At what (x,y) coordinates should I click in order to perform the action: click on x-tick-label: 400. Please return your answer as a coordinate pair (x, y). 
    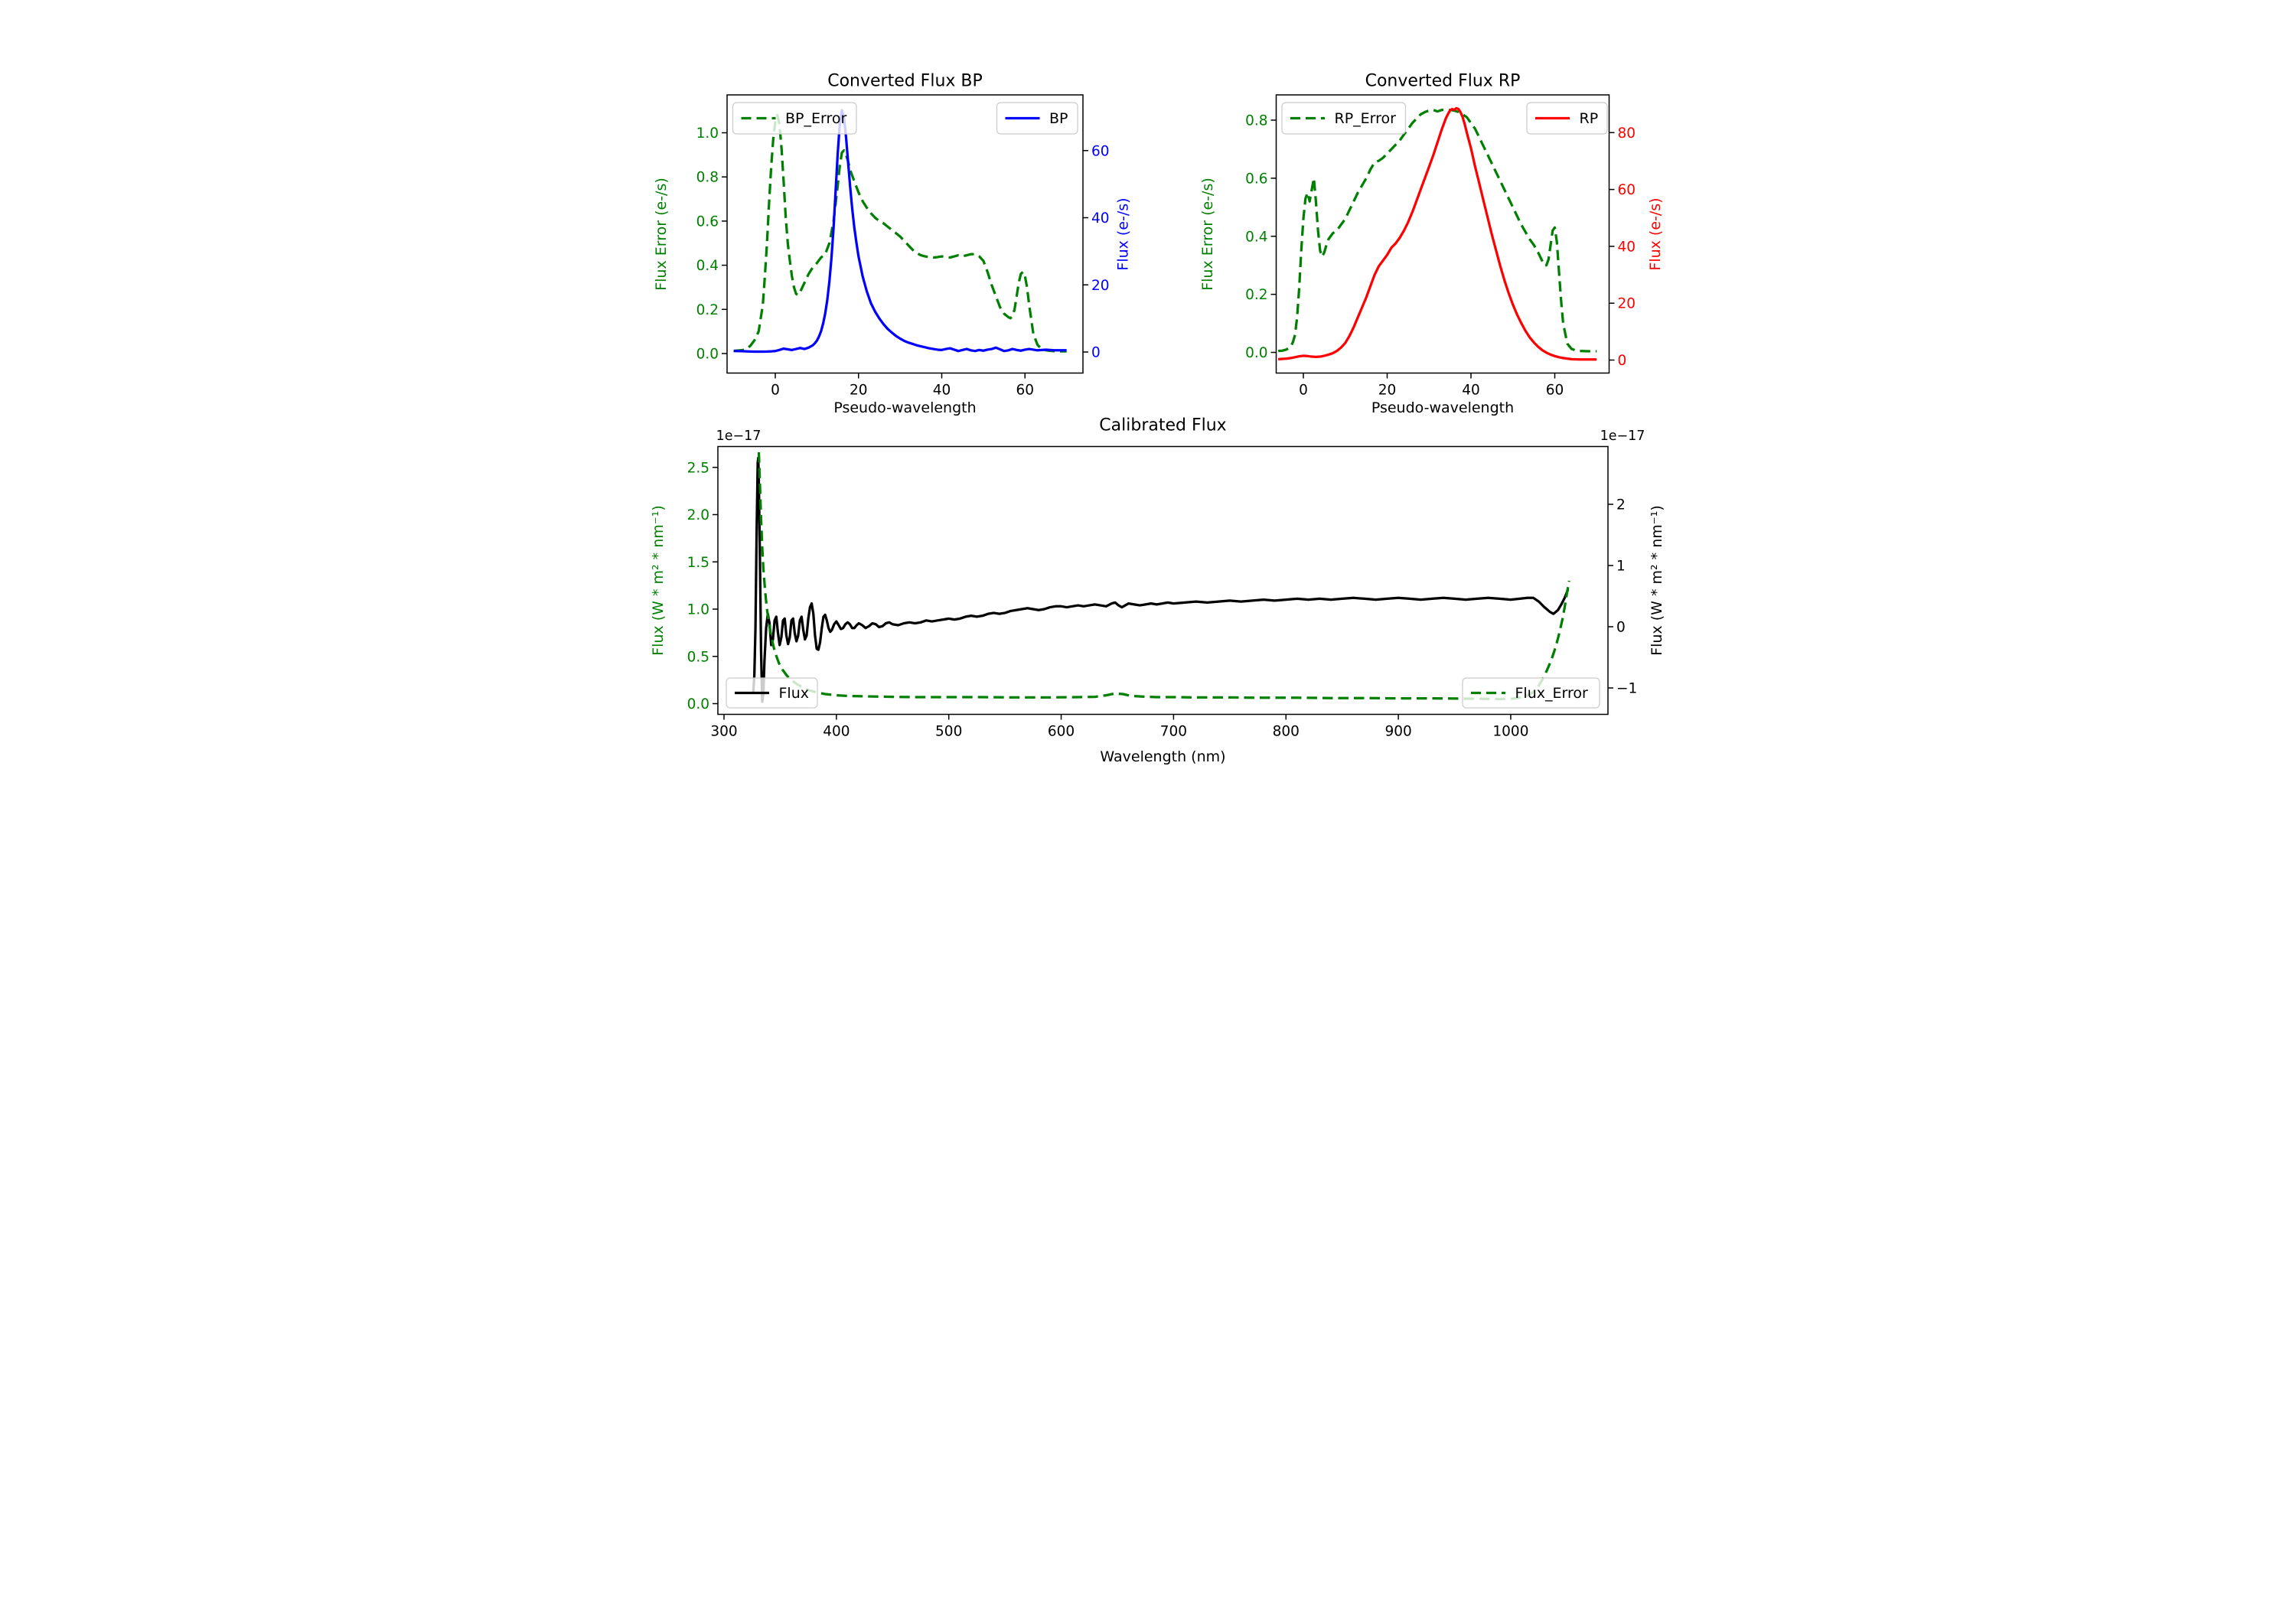
    Looking at the image, I should click on (836, 732).